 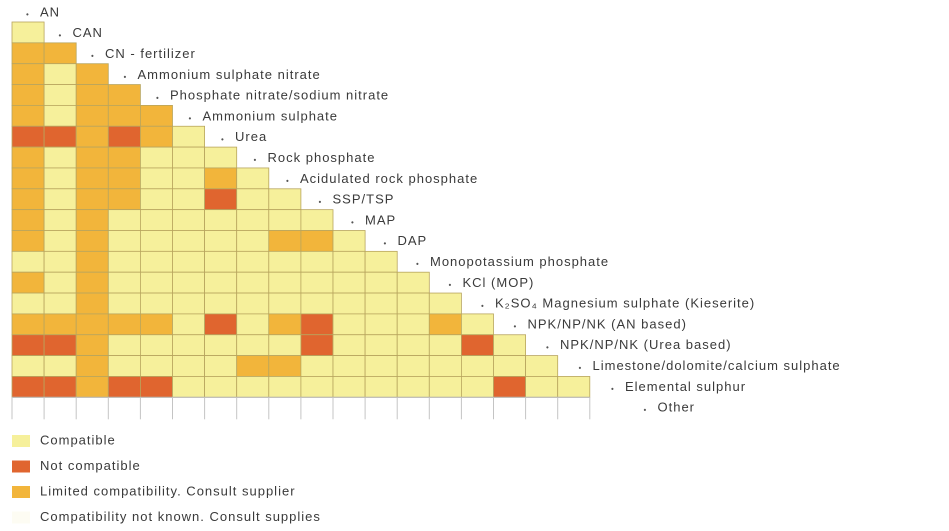 What do you see at coordinates (78, 439) in the screenshot?
I see `legend-label: Compatible` at bounding box center [78, 439].